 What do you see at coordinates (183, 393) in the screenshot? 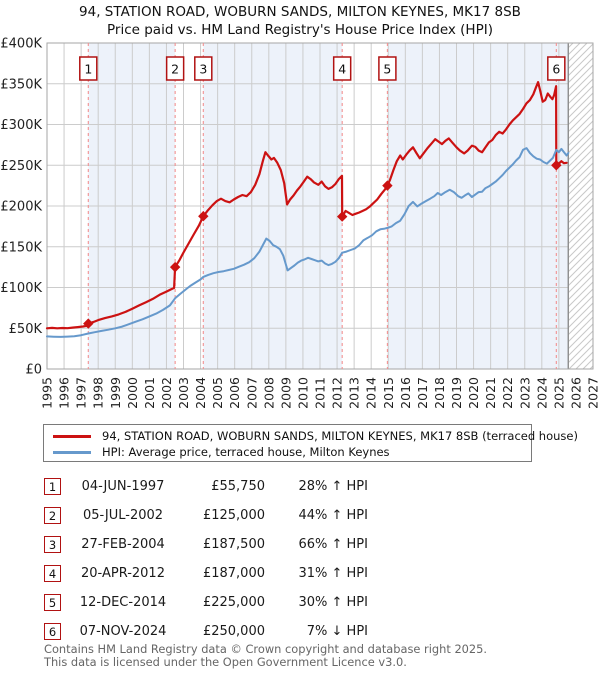
I see `x-axis-tick-label: 2003` at bounding box center [183, 393].